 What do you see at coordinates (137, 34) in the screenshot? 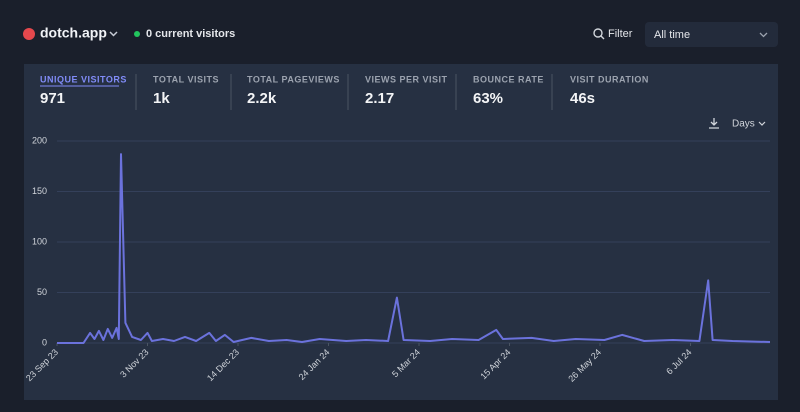
I see `live-dot` at bounding box center [137, 34].